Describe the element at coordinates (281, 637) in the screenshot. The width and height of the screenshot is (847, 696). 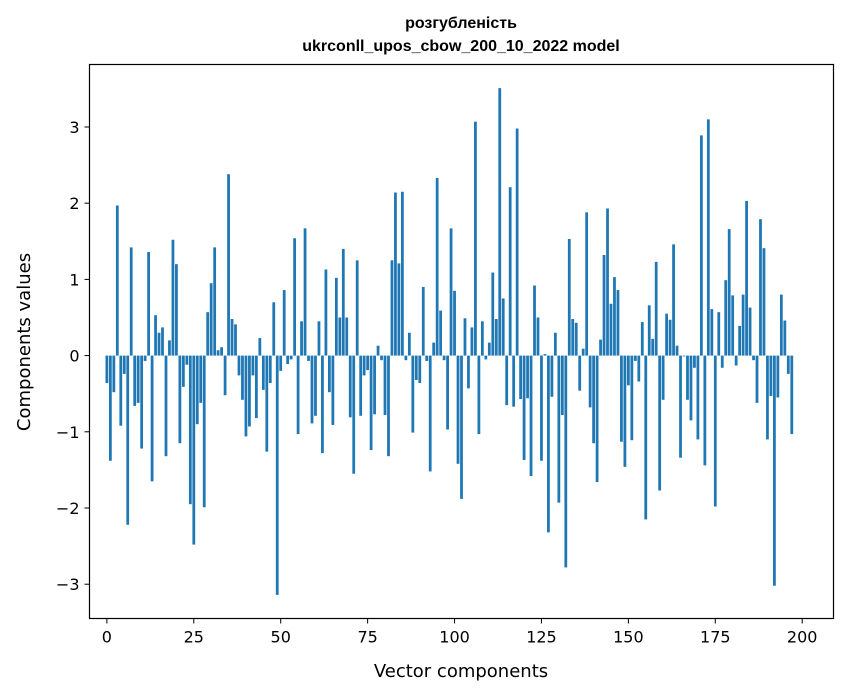
I see `x-tick-label: 50` at that location.